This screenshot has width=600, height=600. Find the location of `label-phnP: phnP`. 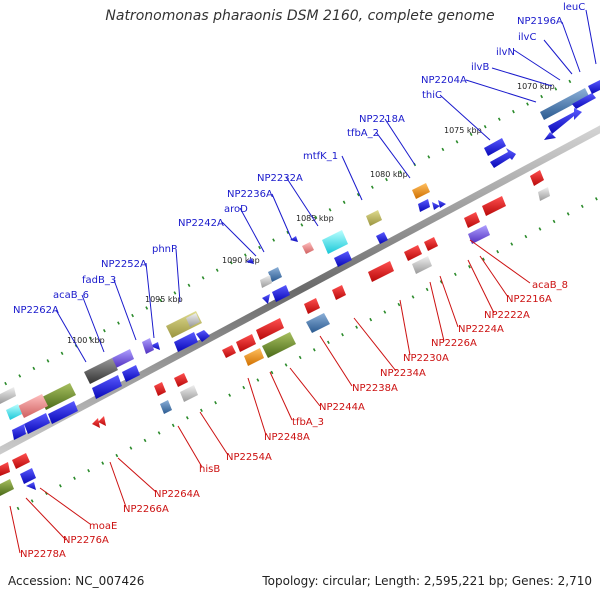

label-phnP: phnP is located at coordinates (164, 249).